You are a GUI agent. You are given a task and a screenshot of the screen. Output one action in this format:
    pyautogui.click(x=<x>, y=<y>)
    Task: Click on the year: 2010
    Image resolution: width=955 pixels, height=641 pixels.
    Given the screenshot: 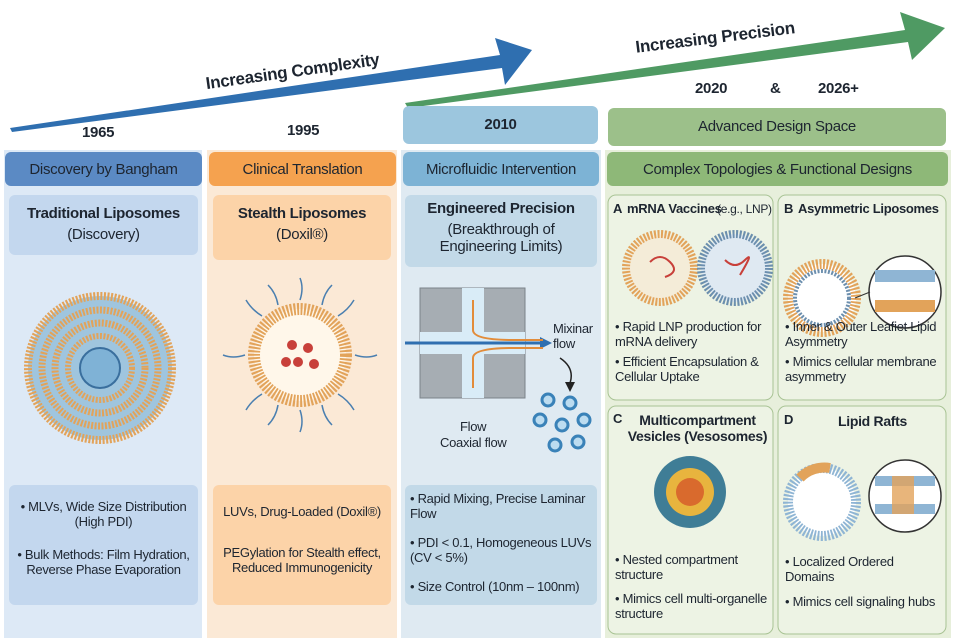 What is the action you would take?
    pyautogui.click(x=500, y=124)
    